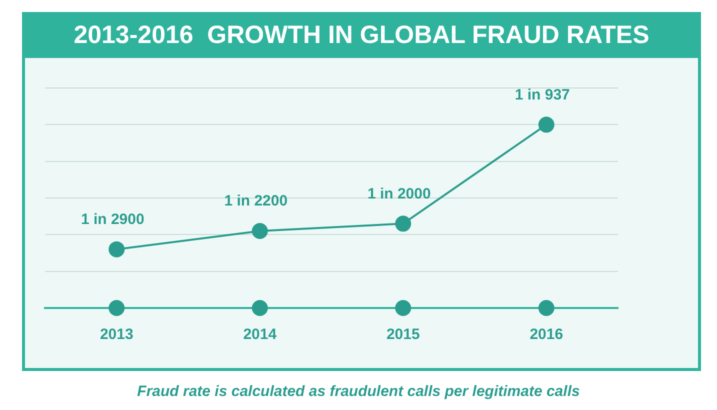  What do you see at coordinates (547, 335) in the screenshot?
I see `x-tick-label: 2016` at bounding box center [547, 335].